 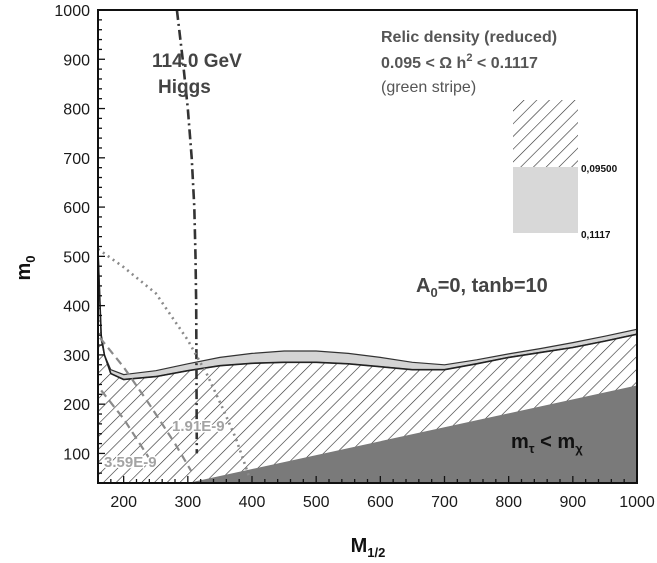 I want to click on x-tick-label: 200, so click(x=123, y=502).